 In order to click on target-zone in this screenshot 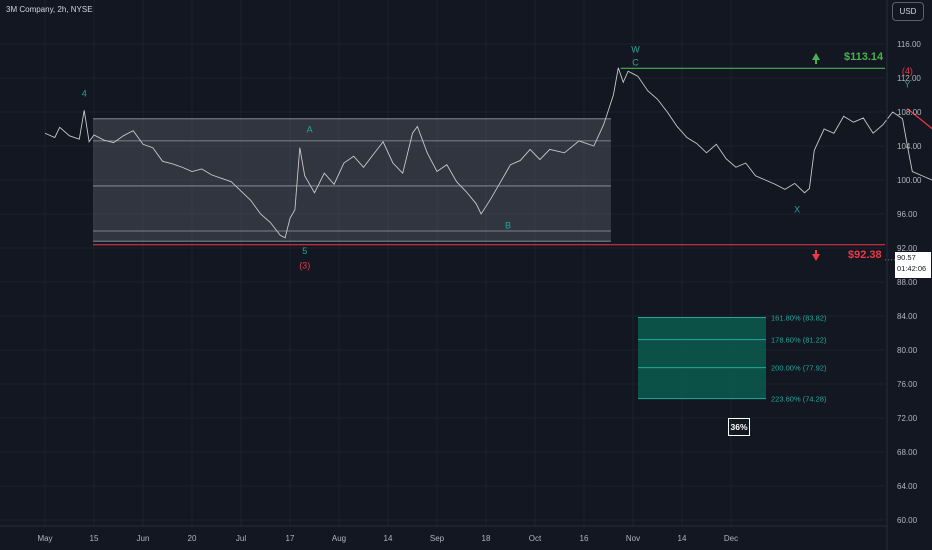, I will do `click(702, 358)`.